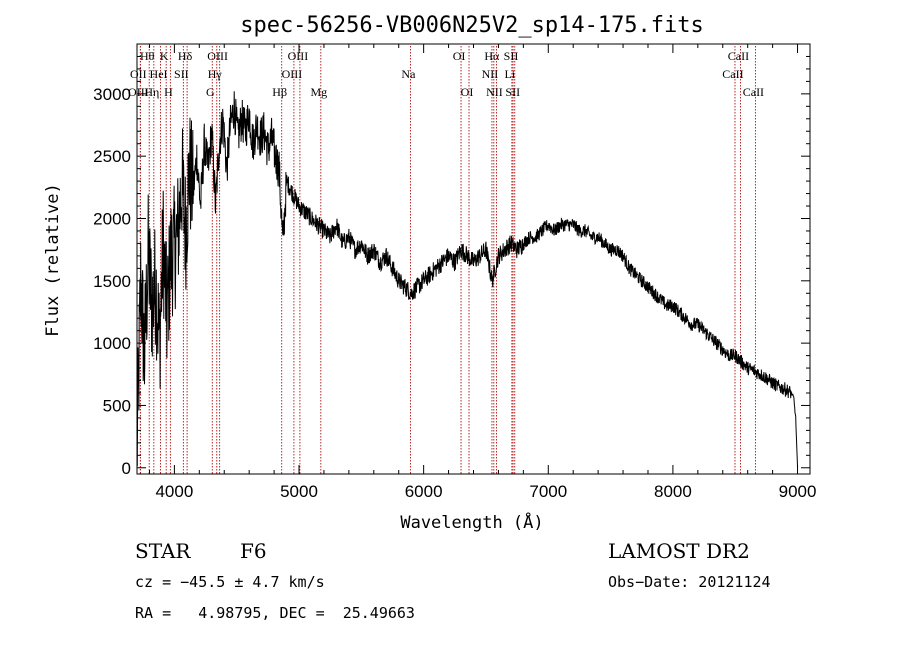 This screenshot has width=900, height=649. What do you see at coordinates (492, 56) in the screenshot?
I see `spectral-line-label: Hα` at bounding box center [492, 56].